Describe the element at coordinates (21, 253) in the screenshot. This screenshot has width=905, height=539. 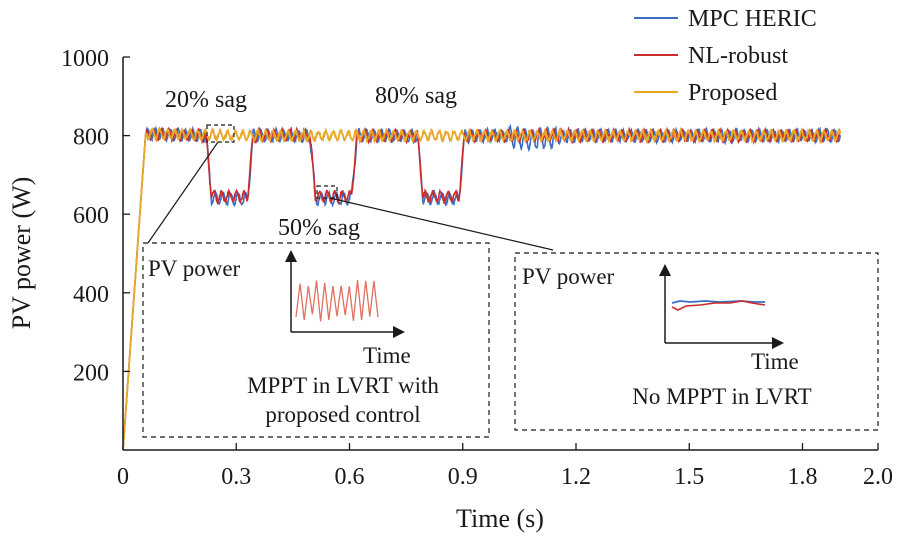
I see `y-axis-title: PV power (W)` at that location.